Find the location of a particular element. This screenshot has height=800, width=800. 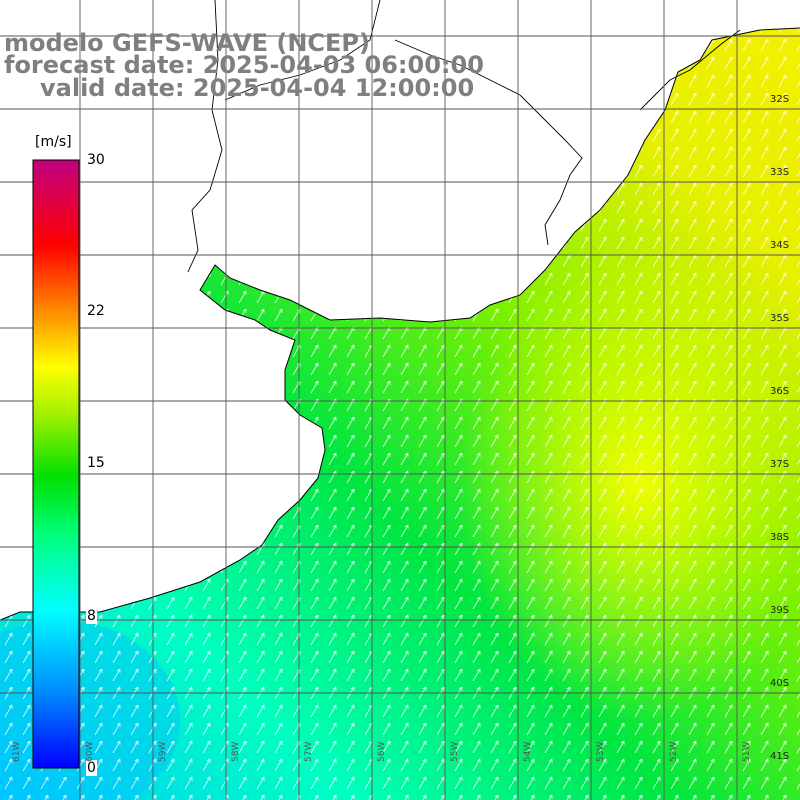

colorbar-tick-22: 22 is located at coordinates (96, 311).